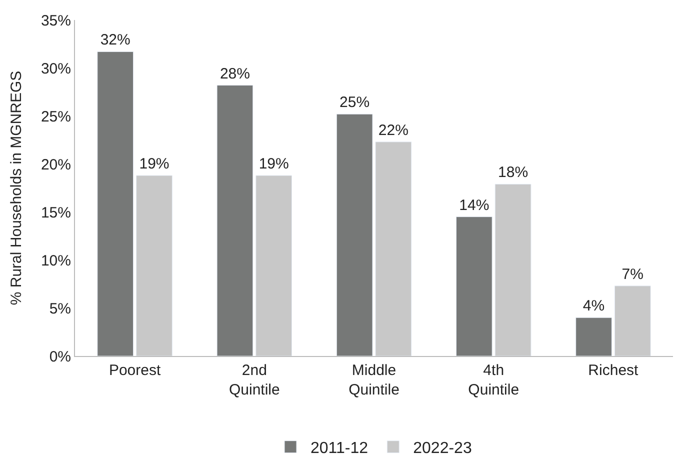  What do you see at coordinates (355, 103) in the screenshot?
I see `data-label: 25%` at bounding box center [355, 103].